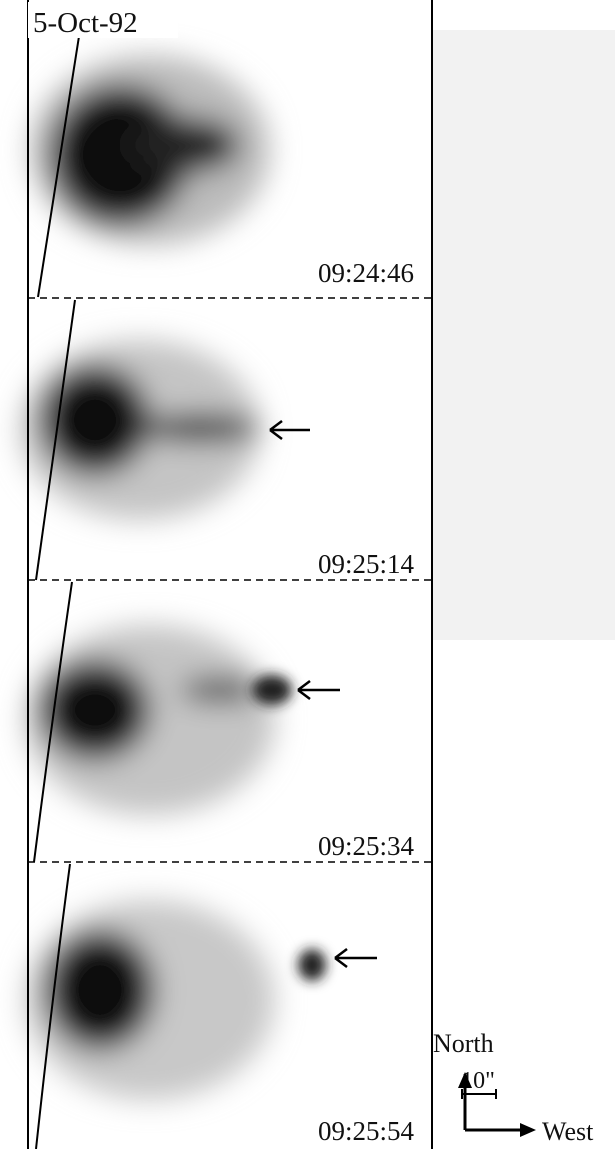 Image resolution: width=615 pixels, height=1149 pixels. Describe the element at coordinates (366, 846) in the screenshot. I see `time-label: 09:25:34` at that location.